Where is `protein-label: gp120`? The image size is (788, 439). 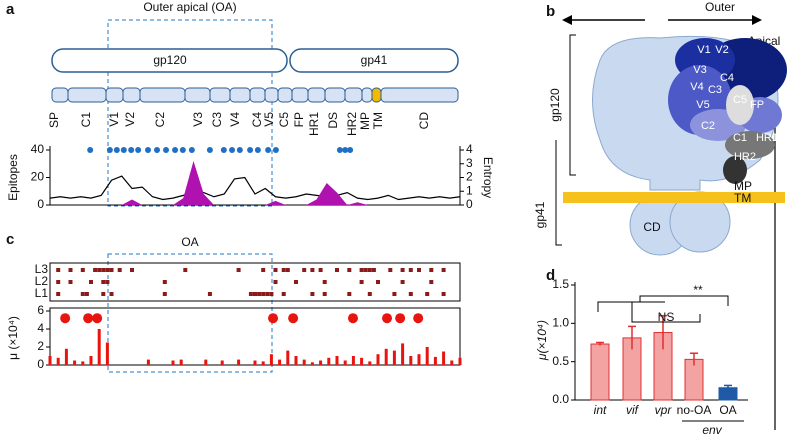 protein-label: gp120 is located at coordinates (170, 60).